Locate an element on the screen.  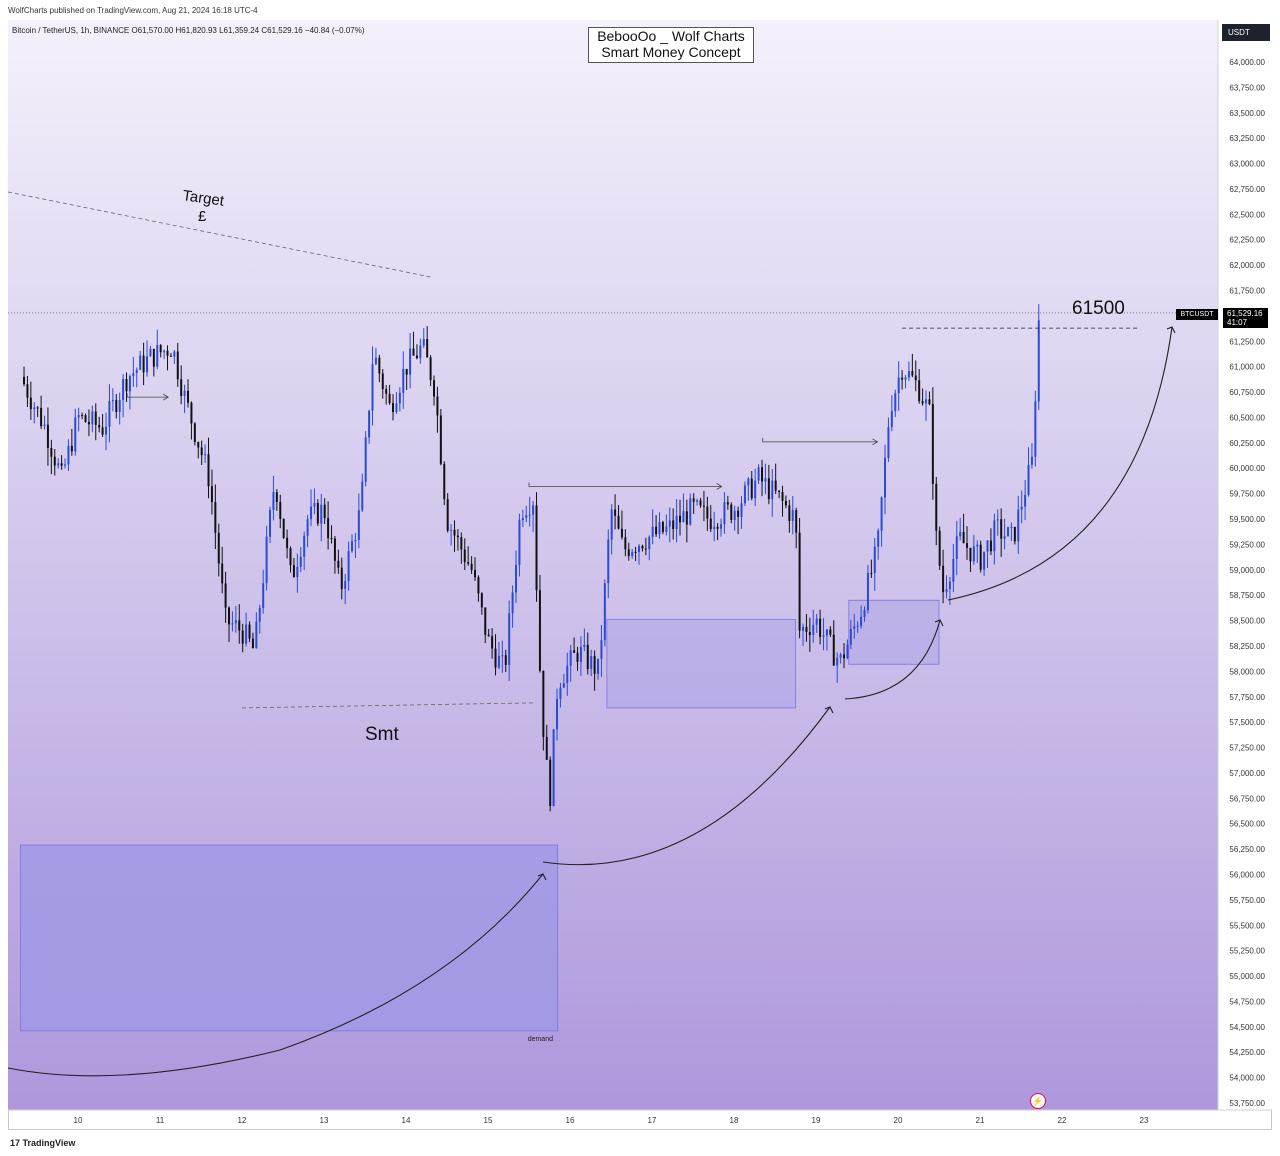
y-tick-label: 62,000.00 is located at coordinates (1247, 265).